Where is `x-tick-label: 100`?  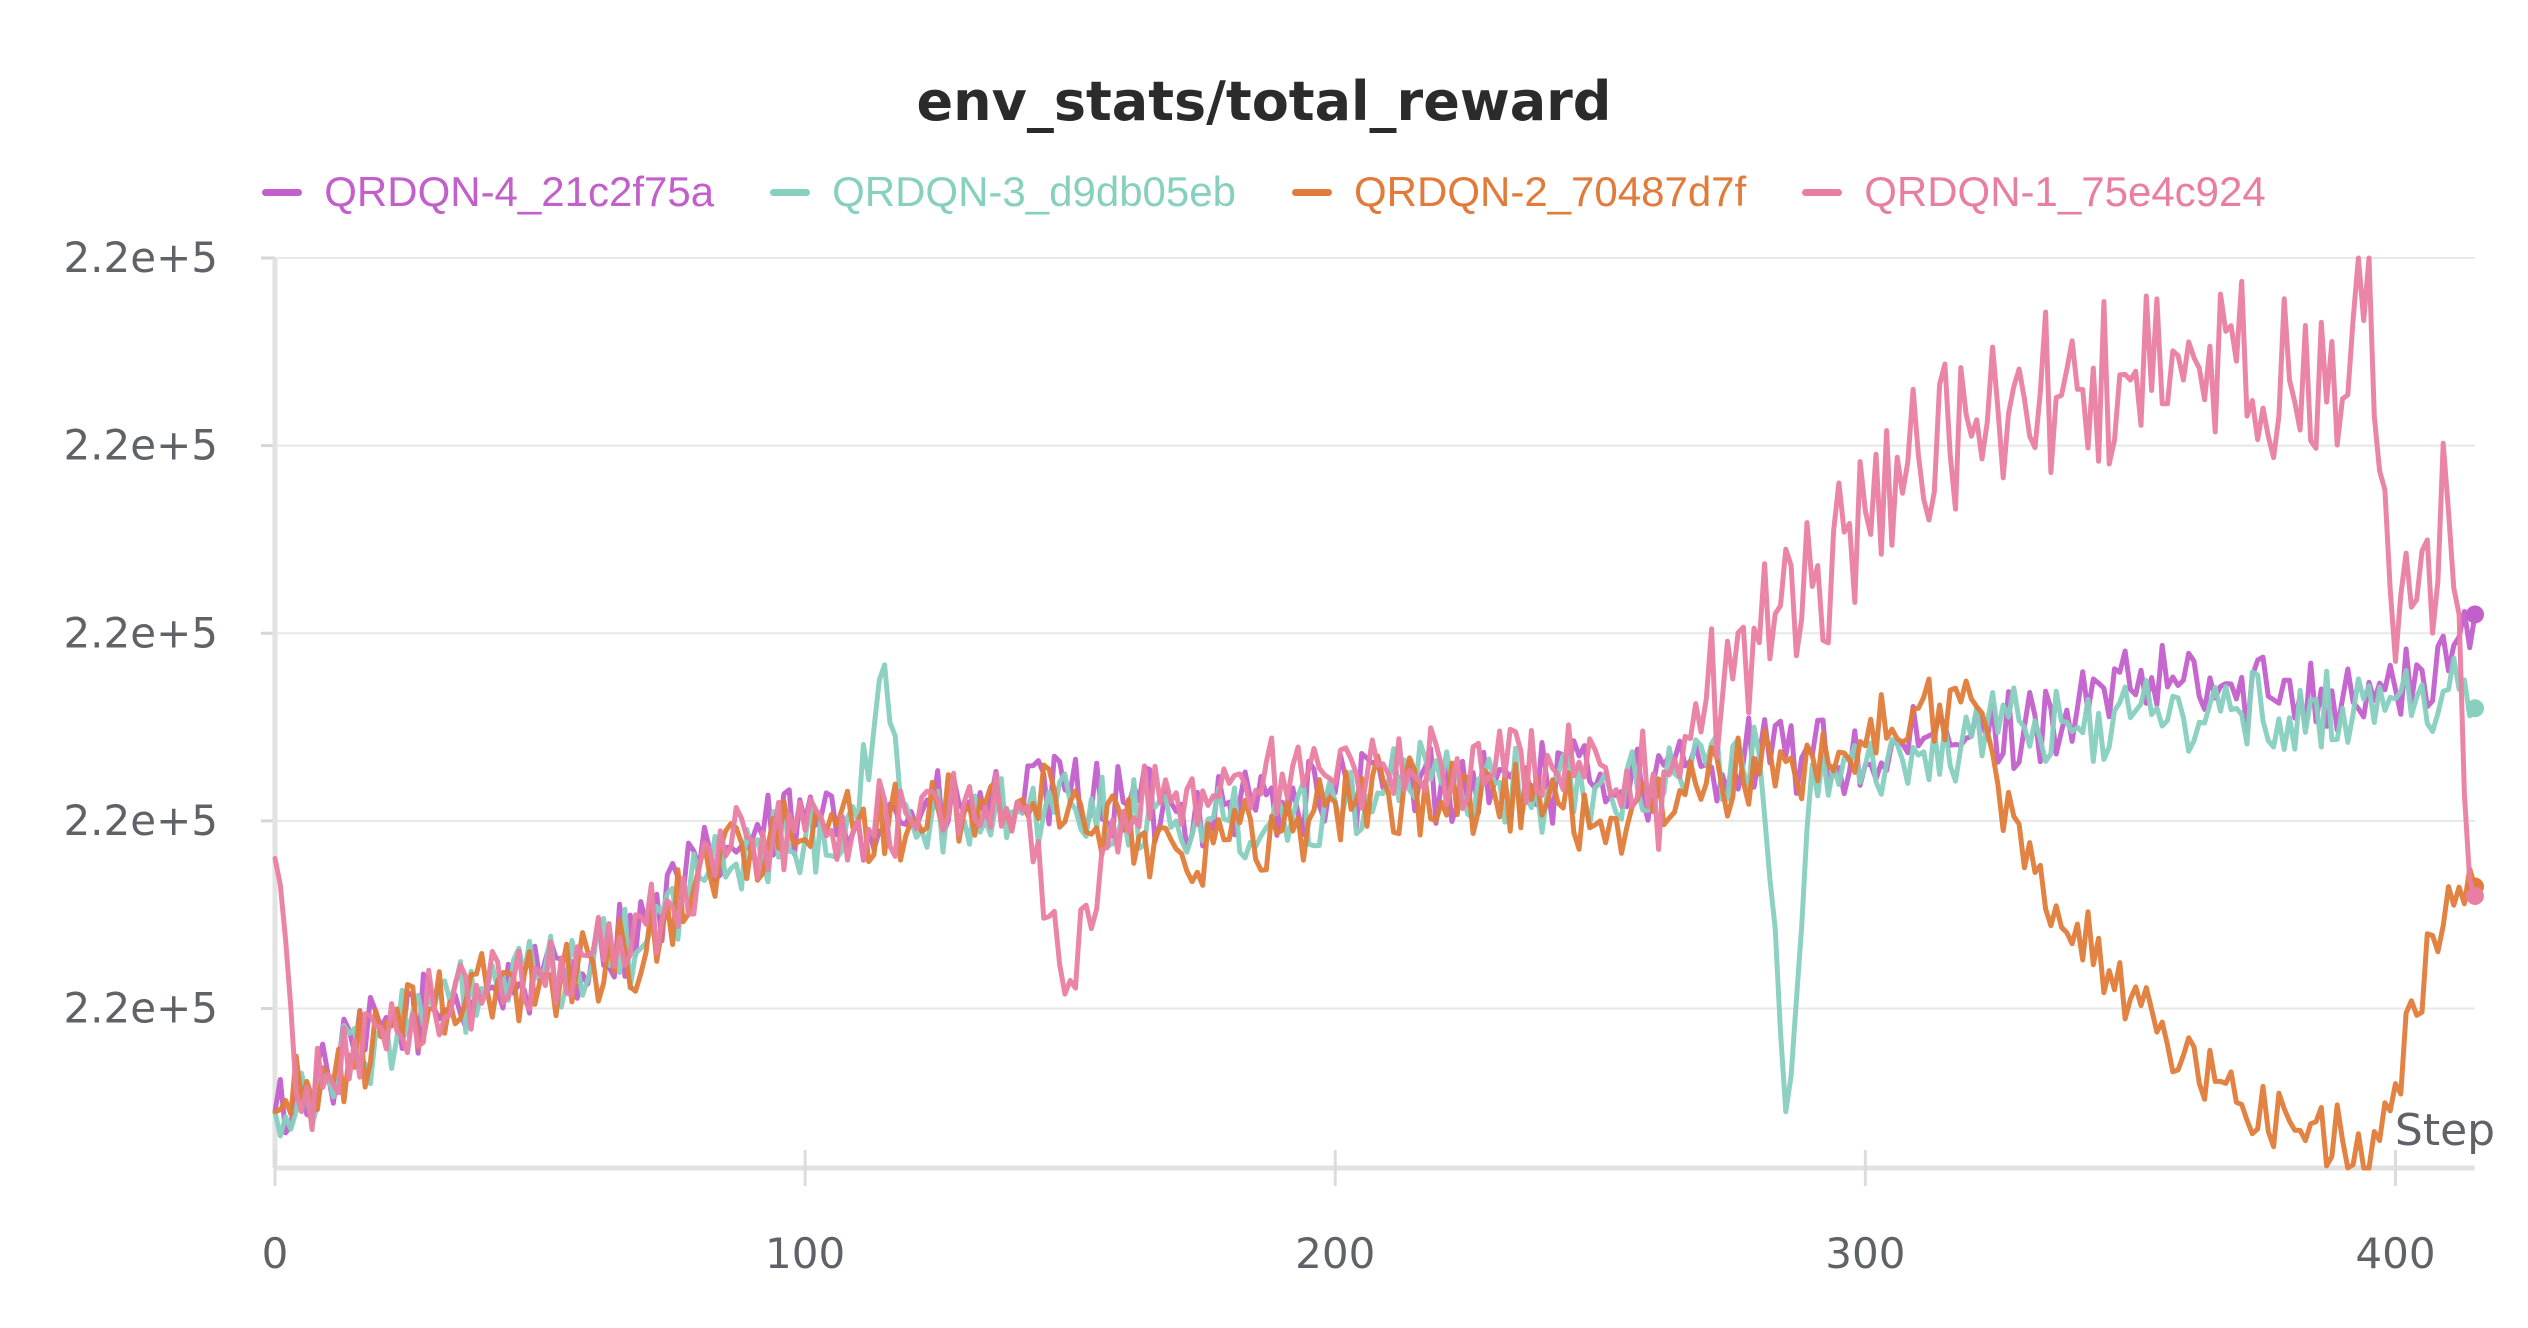
x-tick-label: 100 is located at coordinates (805, 1253).